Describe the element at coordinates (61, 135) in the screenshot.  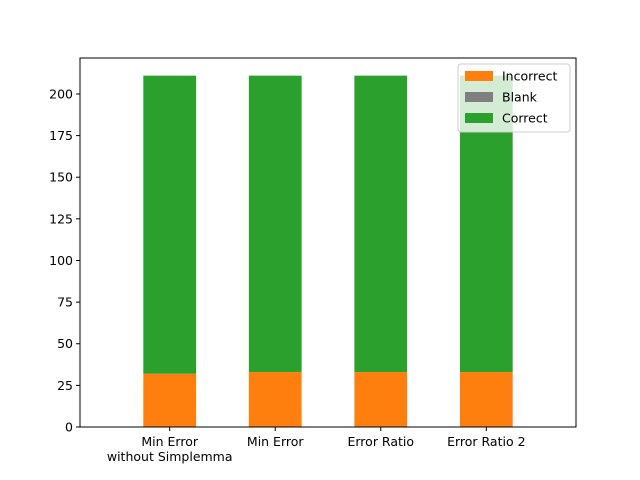
I see `y-tick-label: 175` at that location.